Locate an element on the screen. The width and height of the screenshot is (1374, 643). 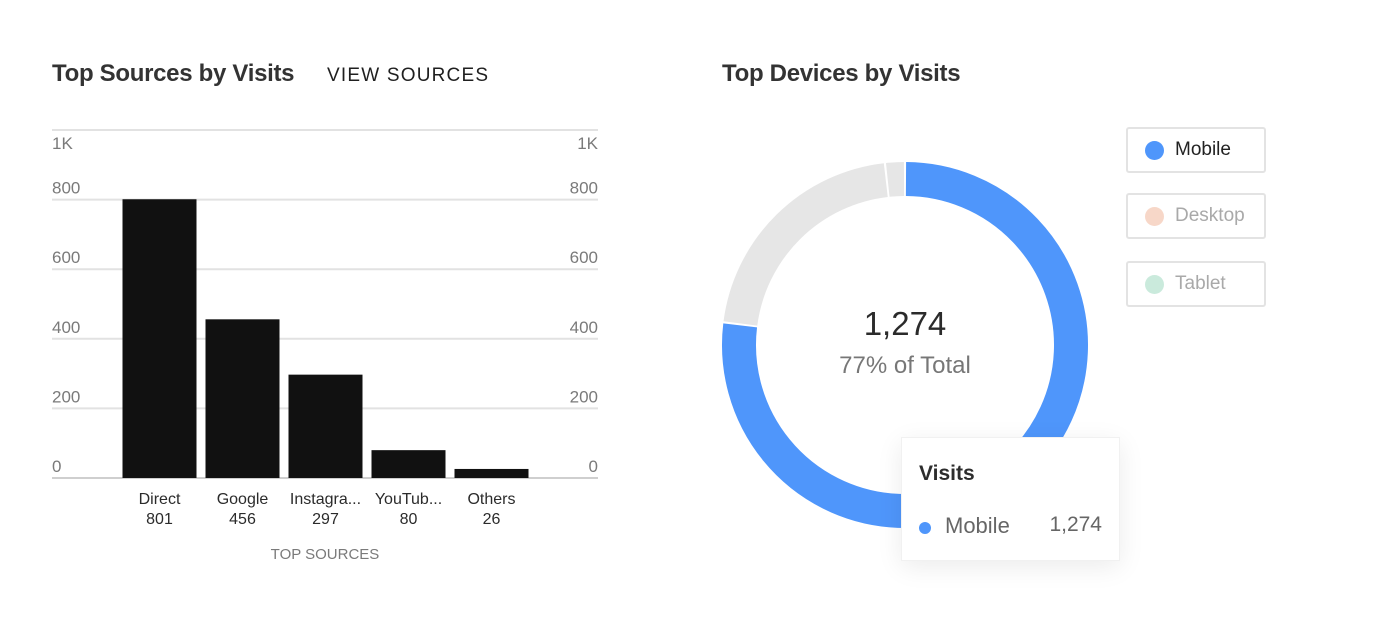
x-value-label: 456 is located at coordinates (242, 519).